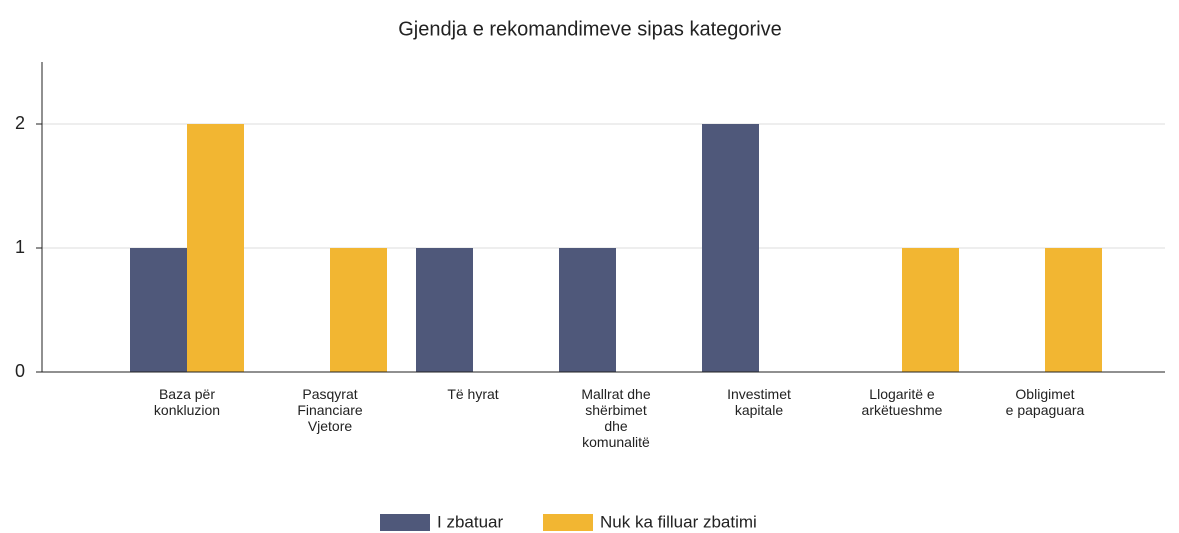 The image size is (1179, 533). What do you see at coordinates (473, 394) in the screenshot?
I see `x-tick-label: Të hyrat` at bounding box center [473, 394].